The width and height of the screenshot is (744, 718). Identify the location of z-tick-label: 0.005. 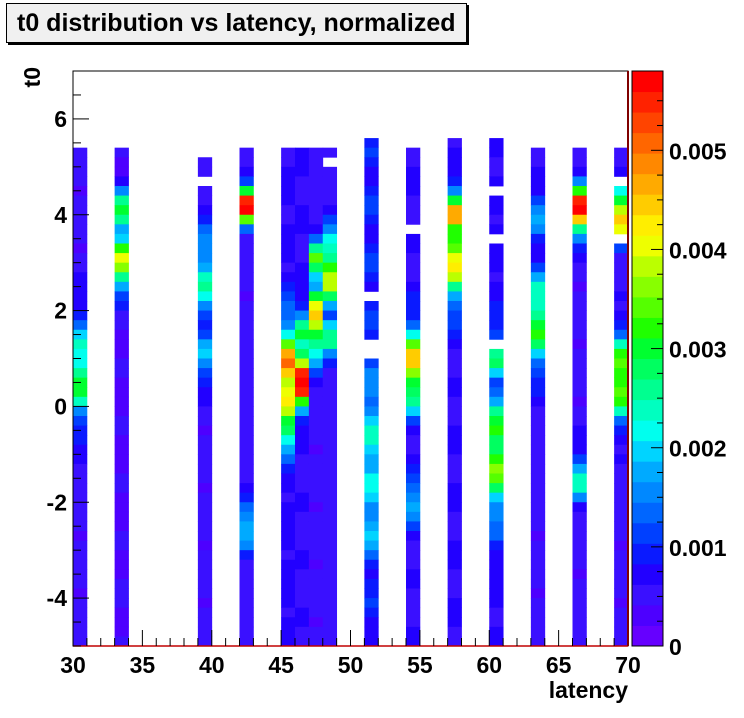
(698, 151).